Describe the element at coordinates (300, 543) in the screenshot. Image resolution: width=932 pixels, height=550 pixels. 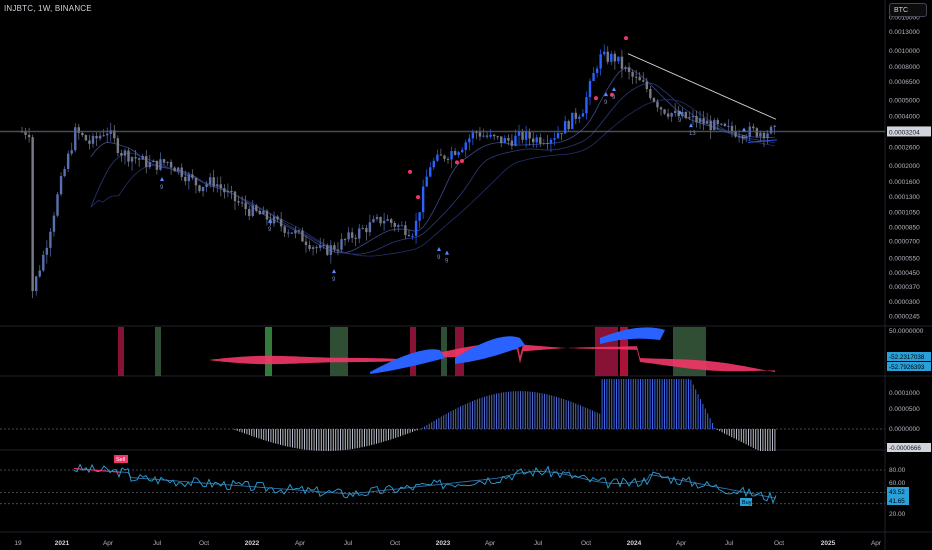
I see `time-tick-label: Apr` at that location.